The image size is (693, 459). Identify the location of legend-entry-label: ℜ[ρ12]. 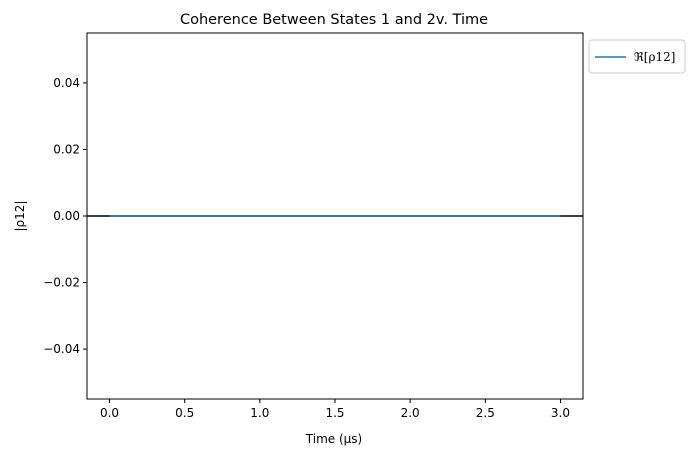
(654, 57).